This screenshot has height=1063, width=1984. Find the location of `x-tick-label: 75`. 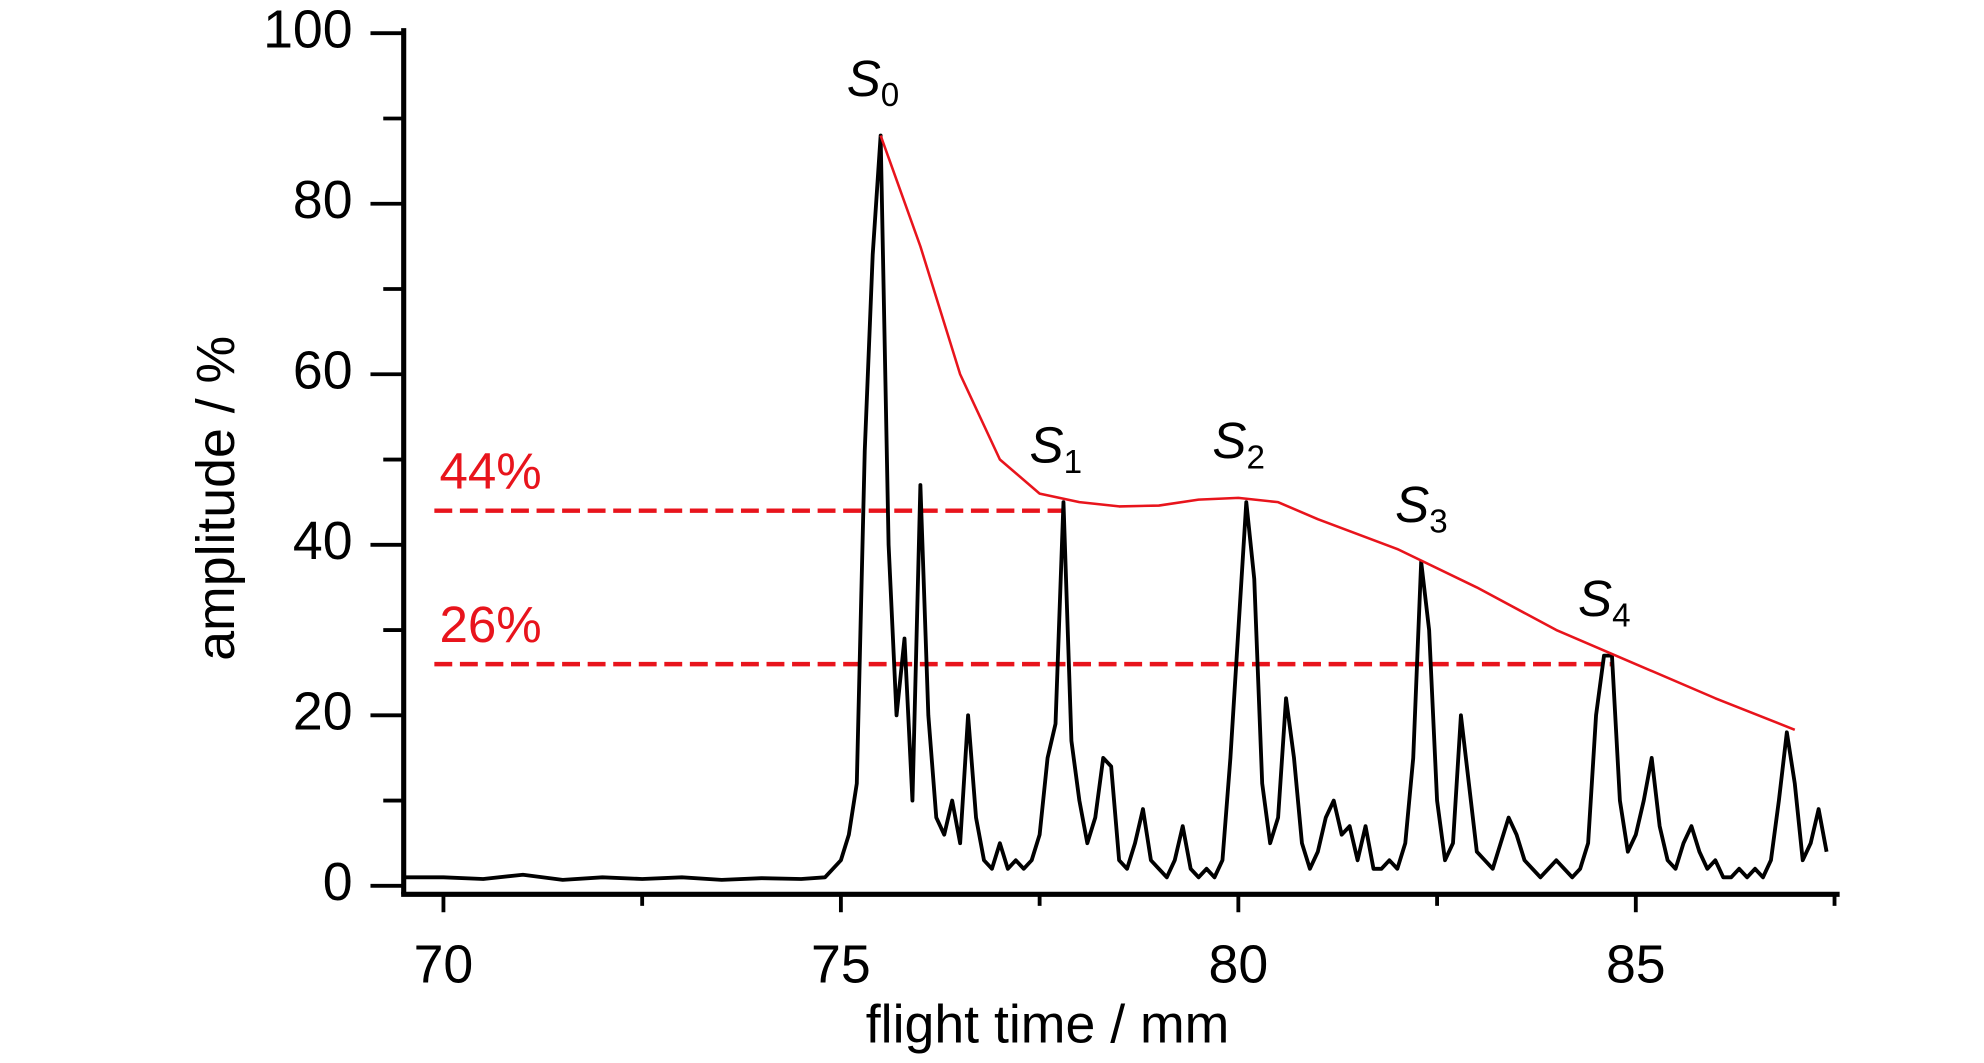

x-tick-label: 75 is located at coordinates (841, 965).